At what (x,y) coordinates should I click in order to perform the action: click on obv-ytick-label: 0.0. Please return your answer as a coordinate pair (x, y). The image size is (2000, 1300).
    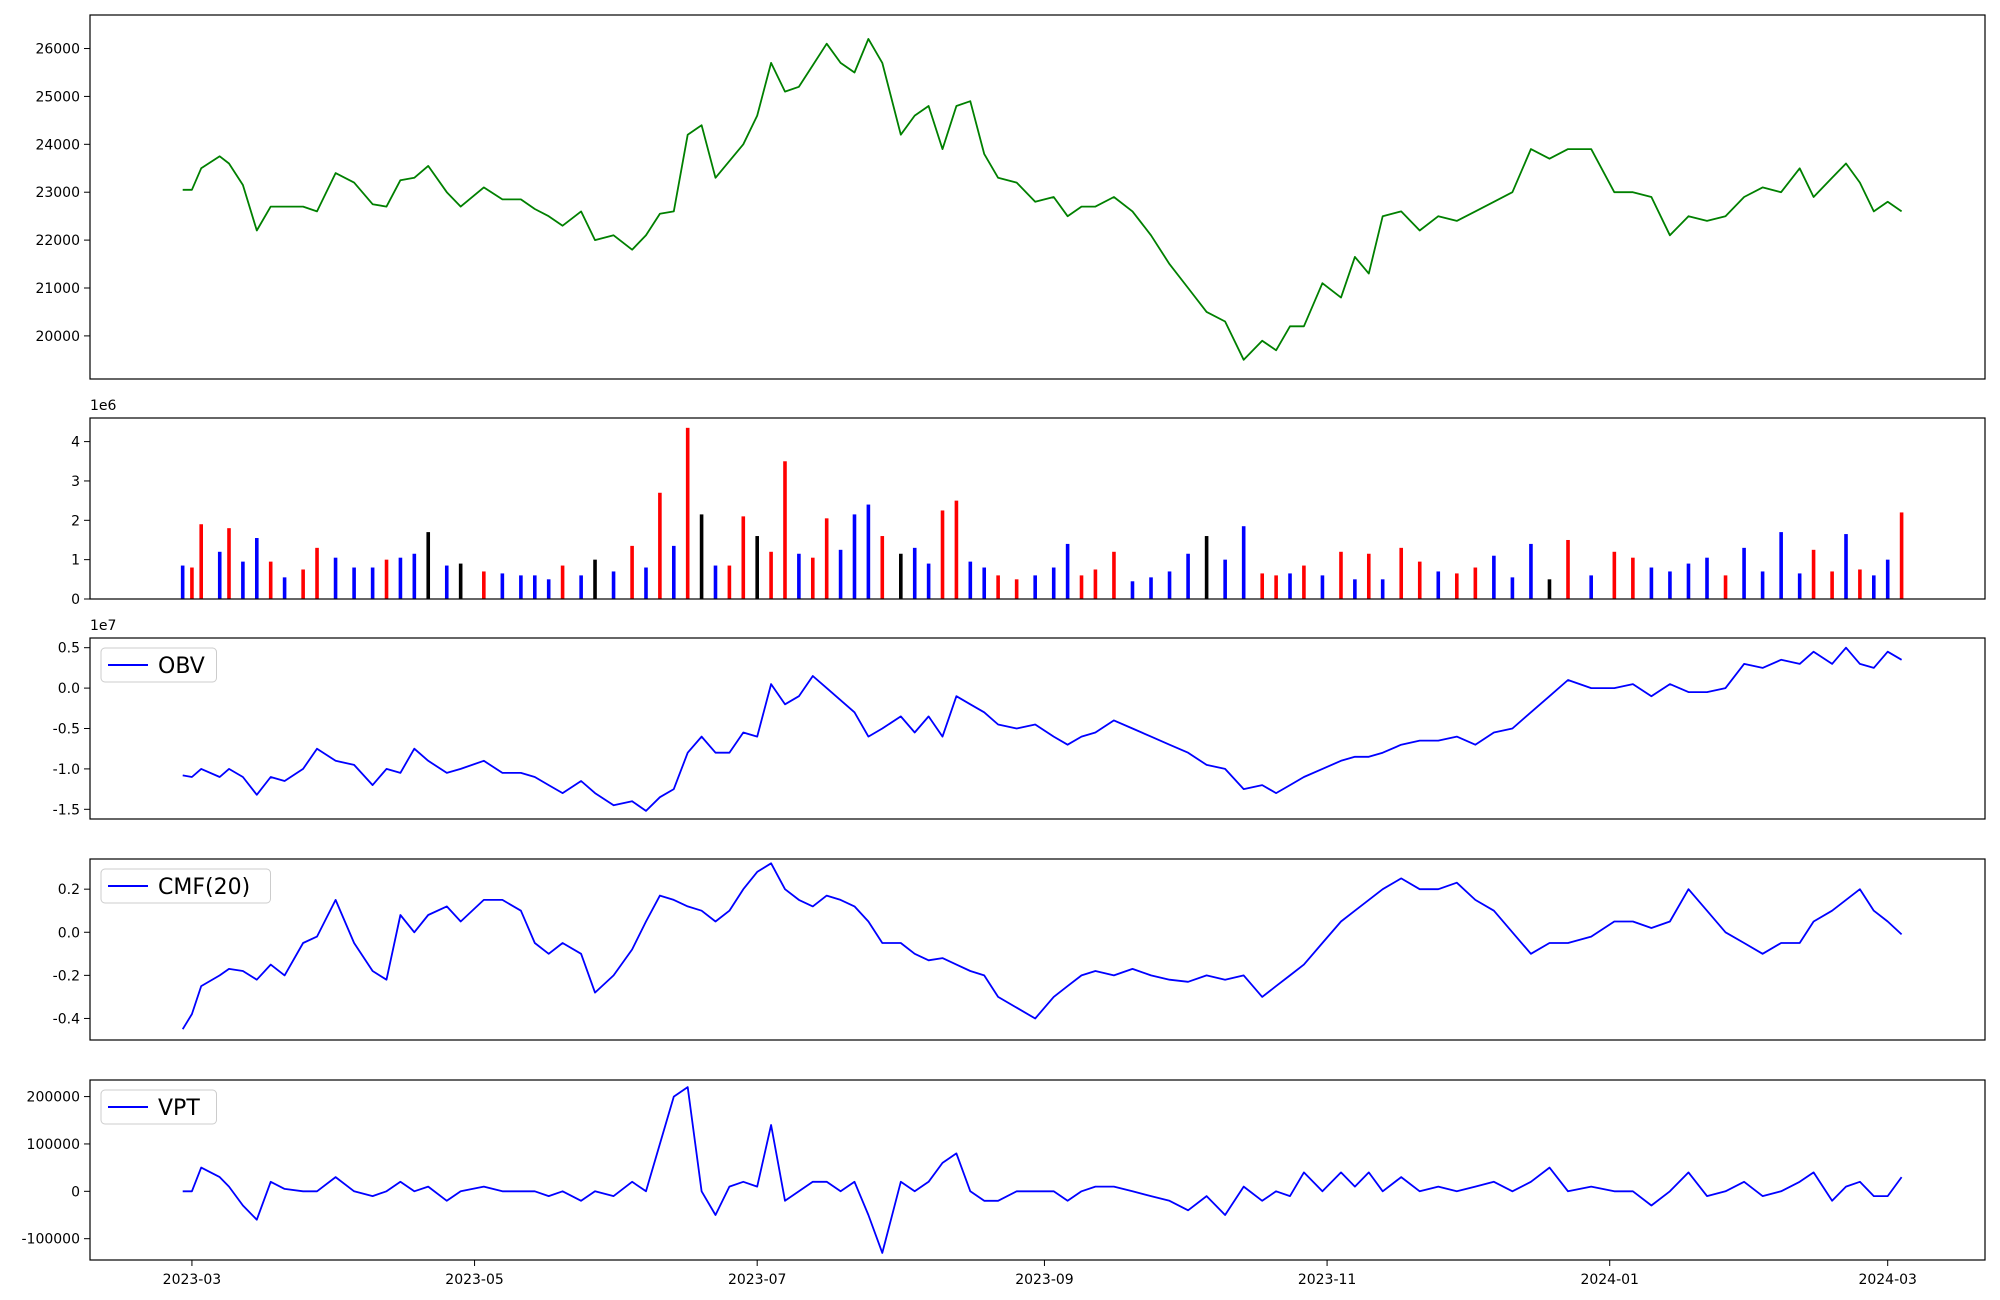
    Looking at the image, I should click on (69, 689).